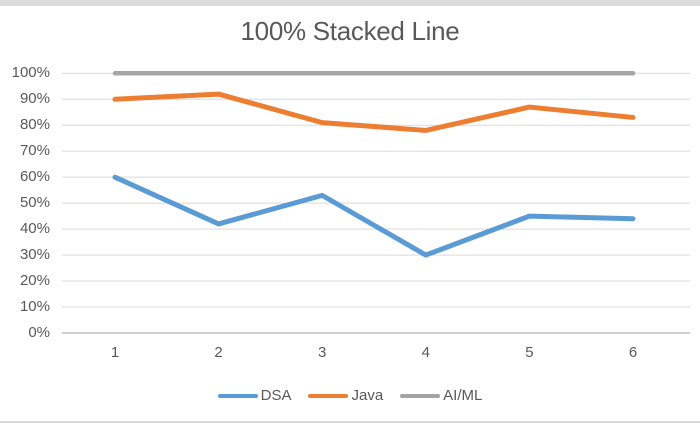 This screenshot has width=700, height=423. I want to click on legend-label: AI/ML, so click(463, 395).